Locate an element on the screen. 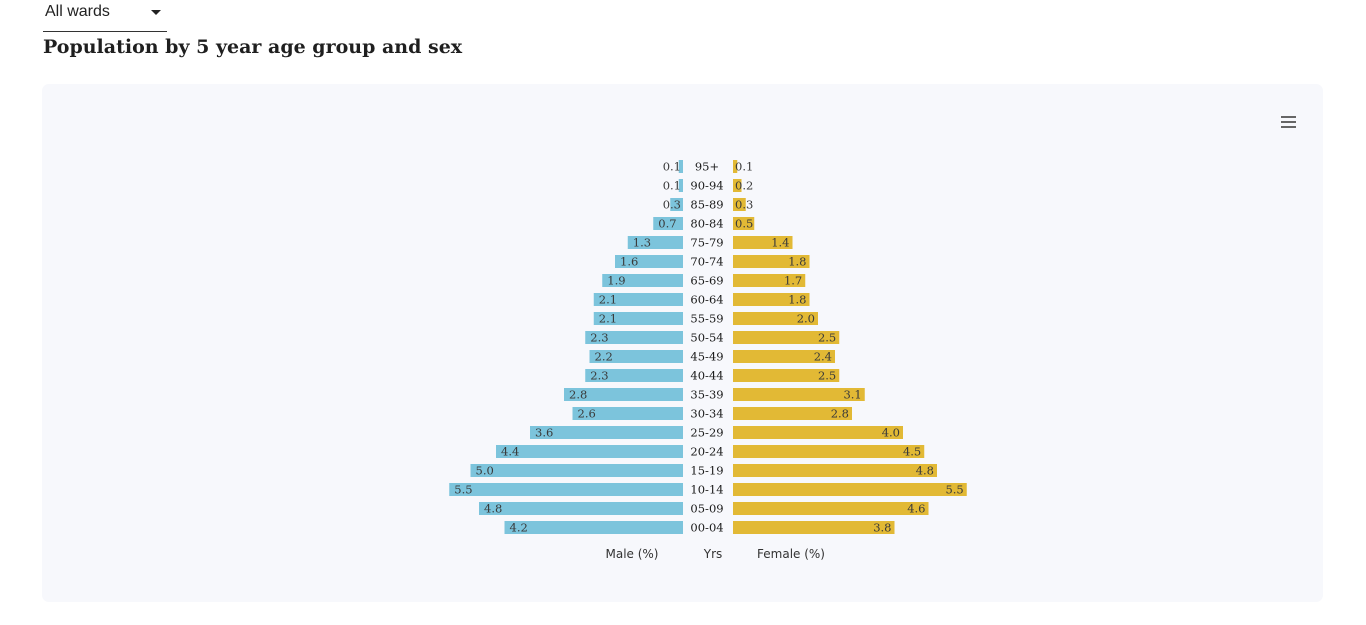 The height and width of the screenshot is (625, 1366). age-group-label: 95+ is located at coordinates (707, 167).